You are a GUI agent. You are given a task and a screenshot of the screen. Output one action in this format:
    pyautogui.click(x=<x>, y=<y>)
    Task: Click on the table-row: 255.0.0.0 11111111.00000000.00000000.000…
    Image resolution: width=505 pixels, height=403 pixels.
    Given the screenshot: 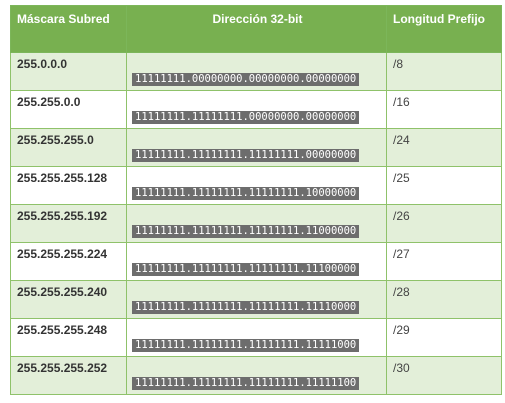 What is the action you would take?
    pyautogui.click(x=256, y=71)
    